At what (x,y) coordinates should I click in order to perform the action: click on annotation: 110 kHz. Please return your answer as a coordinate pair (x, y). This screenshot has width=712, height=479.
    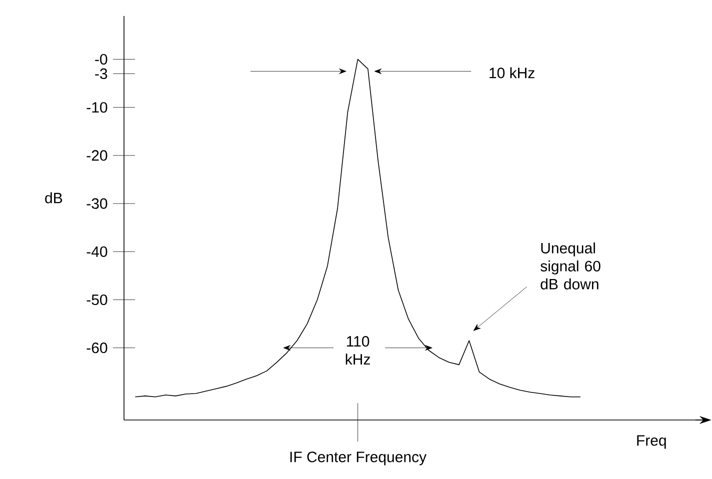
    Looking at the image, I should click on (358, 350).